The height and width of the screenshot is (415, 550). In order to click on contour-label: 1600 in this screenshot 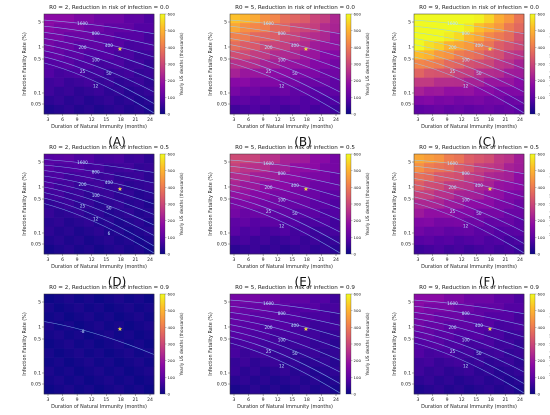, I will do `click(82, 162)`.